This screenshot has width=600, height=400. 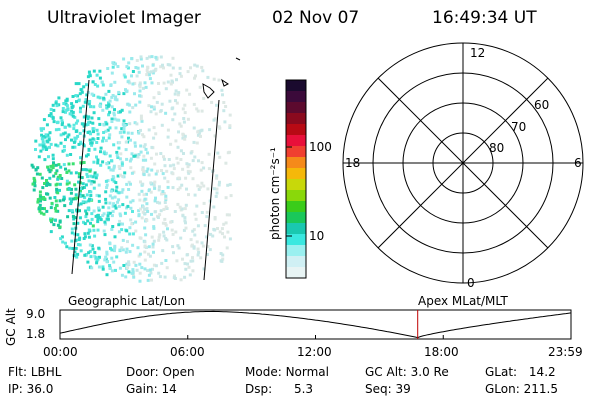 What do you see at coordinates (296, 179) in the screenshot?
I see `colorbar-frame` at bounding box center [296, 179].